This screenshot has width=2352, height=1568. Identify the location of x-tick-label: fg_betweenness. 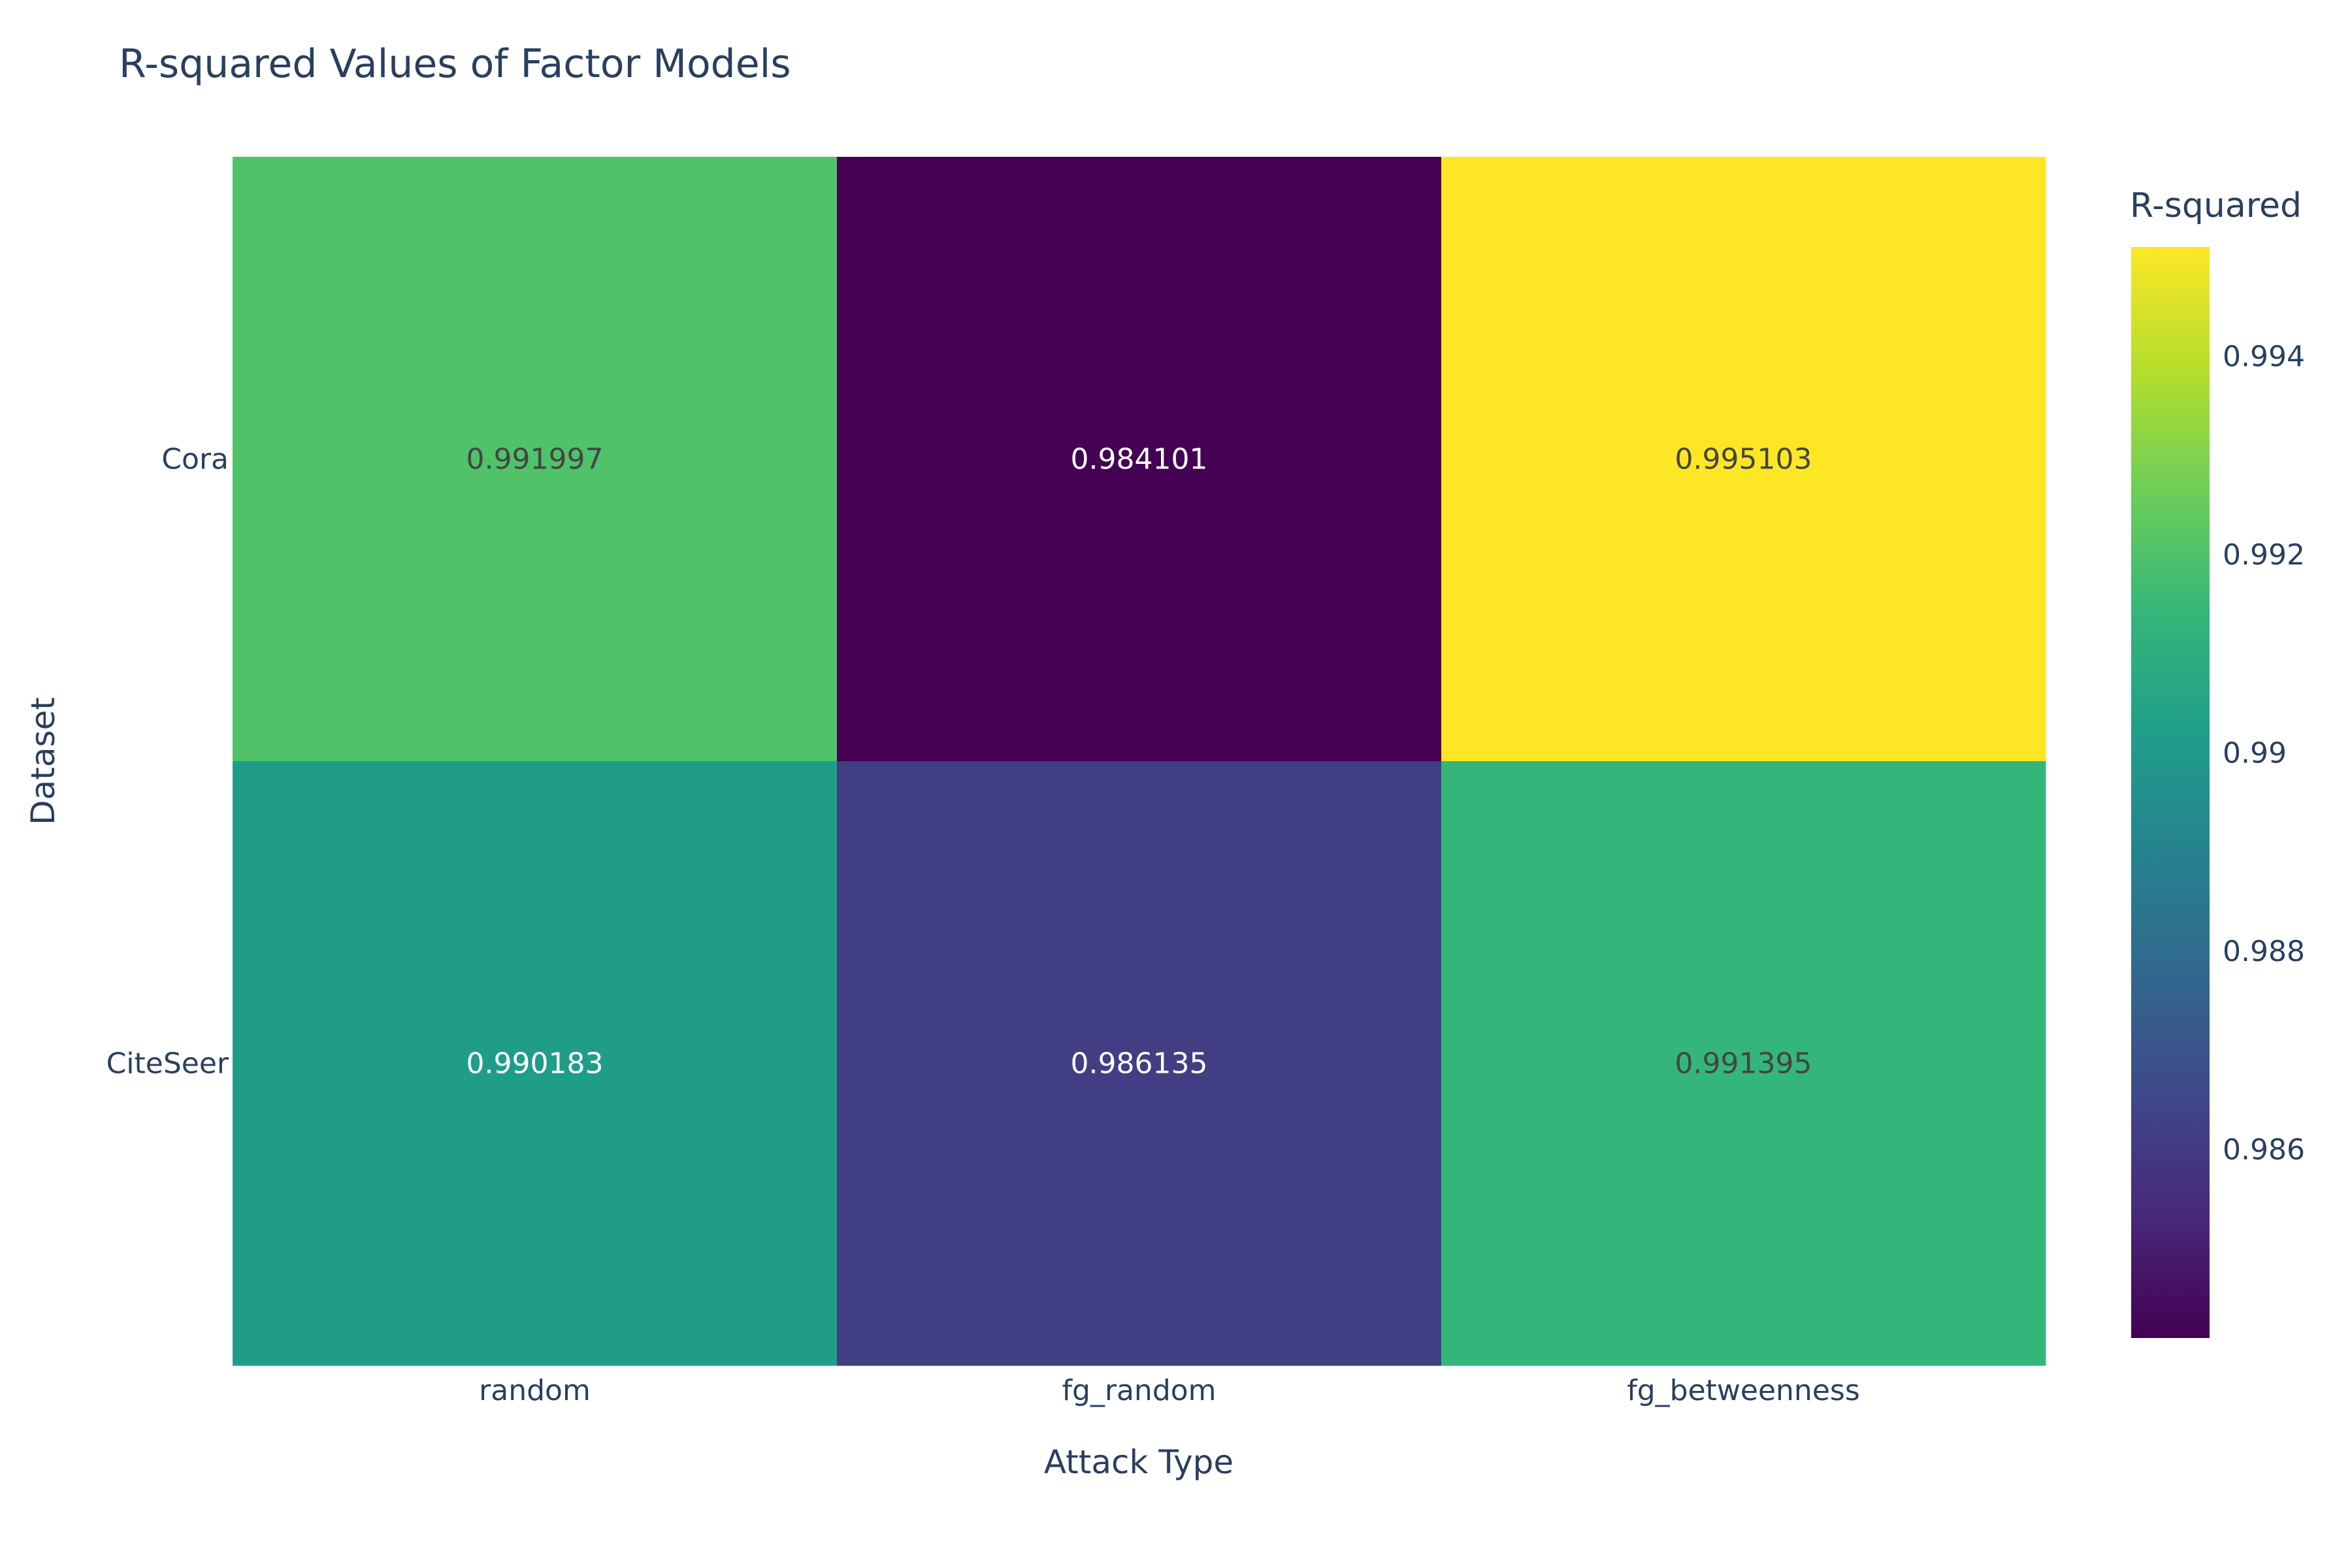
(1743, 1390).